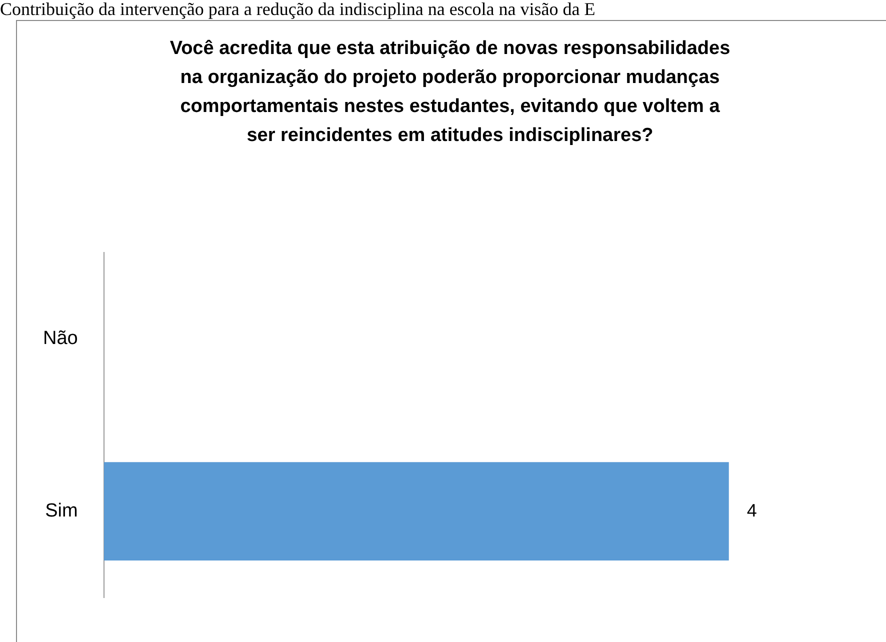 The height and width of the screenshot is (642, 886). What do you see at coordinates (298, 9) in the screenshot?
I see `text: Contribuição da intervenção para a redução da indisciplina na escola na visão da E` at bounding box center [298, 9].